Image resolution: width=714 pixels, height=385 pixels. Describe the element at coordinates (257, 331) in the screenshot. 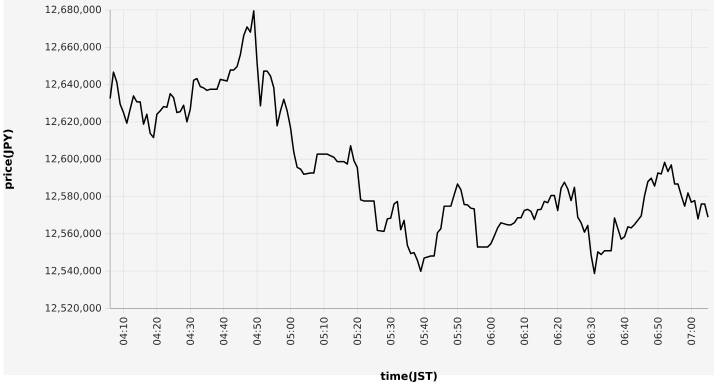

I see `x-tick-label: 04:50` at that location.